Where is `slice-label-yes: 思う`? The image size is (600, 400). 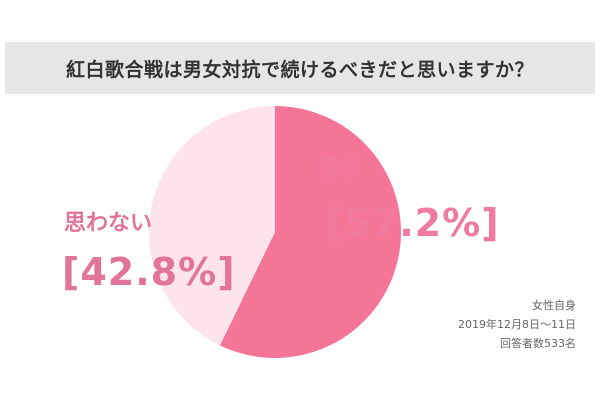 slice-label-yes: 思う is located at coordinates (340, 169).